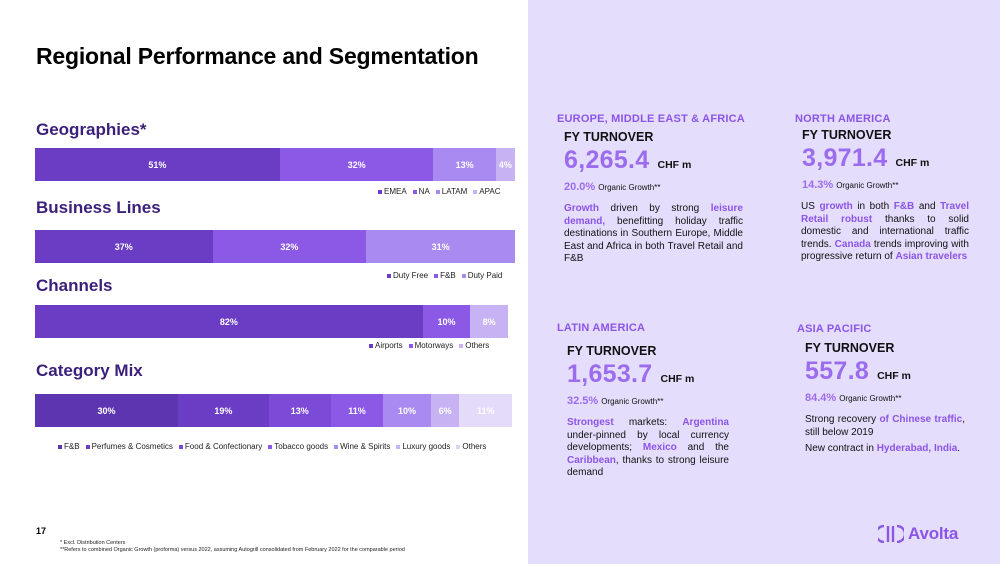  I want to click on description-text: and, so click(927, 206).